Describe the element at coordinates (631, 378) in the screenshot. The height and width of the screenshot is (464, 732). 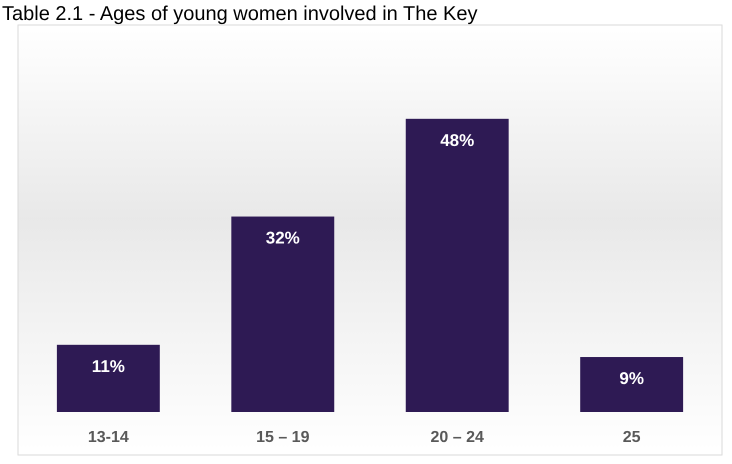
I see `data-label: 9%` at that location.